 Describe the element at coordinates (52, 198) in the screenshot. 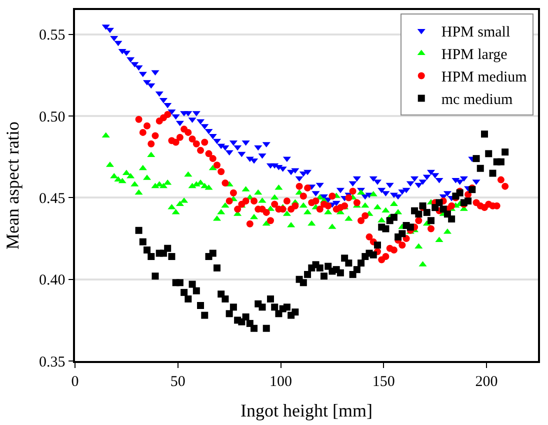

I see `y-tick-label: 0.45` at that location.